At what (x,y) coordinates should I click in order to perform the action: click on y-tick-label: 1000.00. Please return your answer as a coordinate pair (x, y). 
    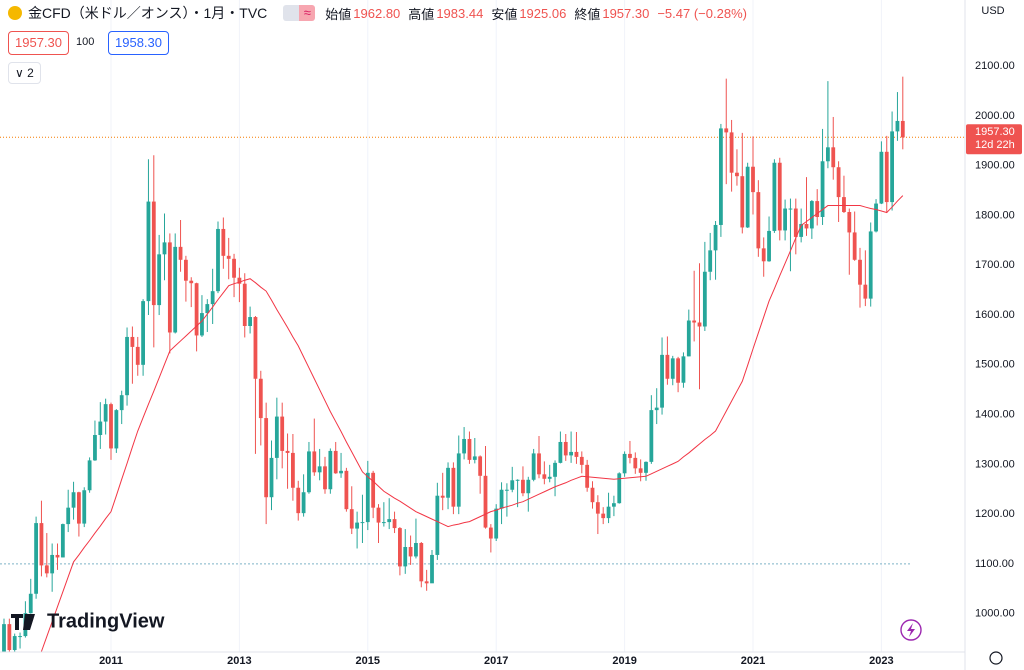
    Looking at the image, I should click on (995, 614).